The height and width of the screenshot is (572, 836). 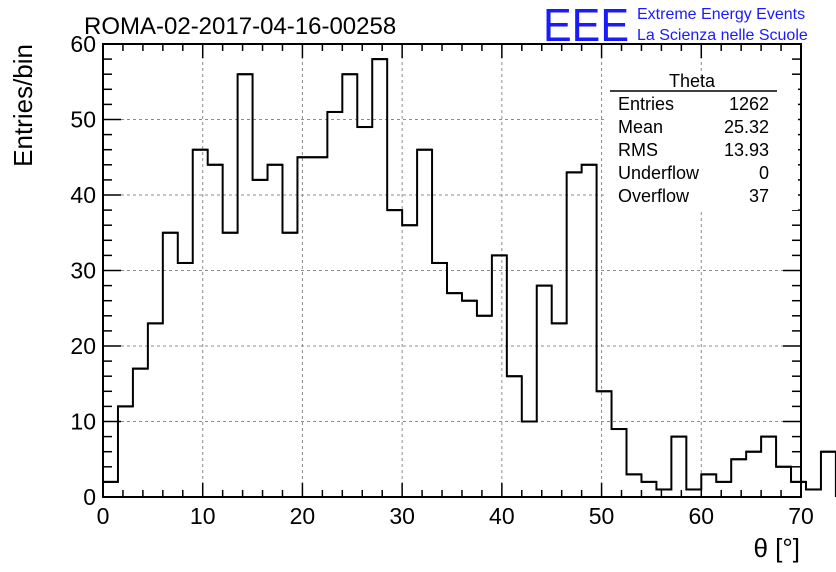 I want to click on stats-value-rms: 13.93, so click(x=746, y=150).